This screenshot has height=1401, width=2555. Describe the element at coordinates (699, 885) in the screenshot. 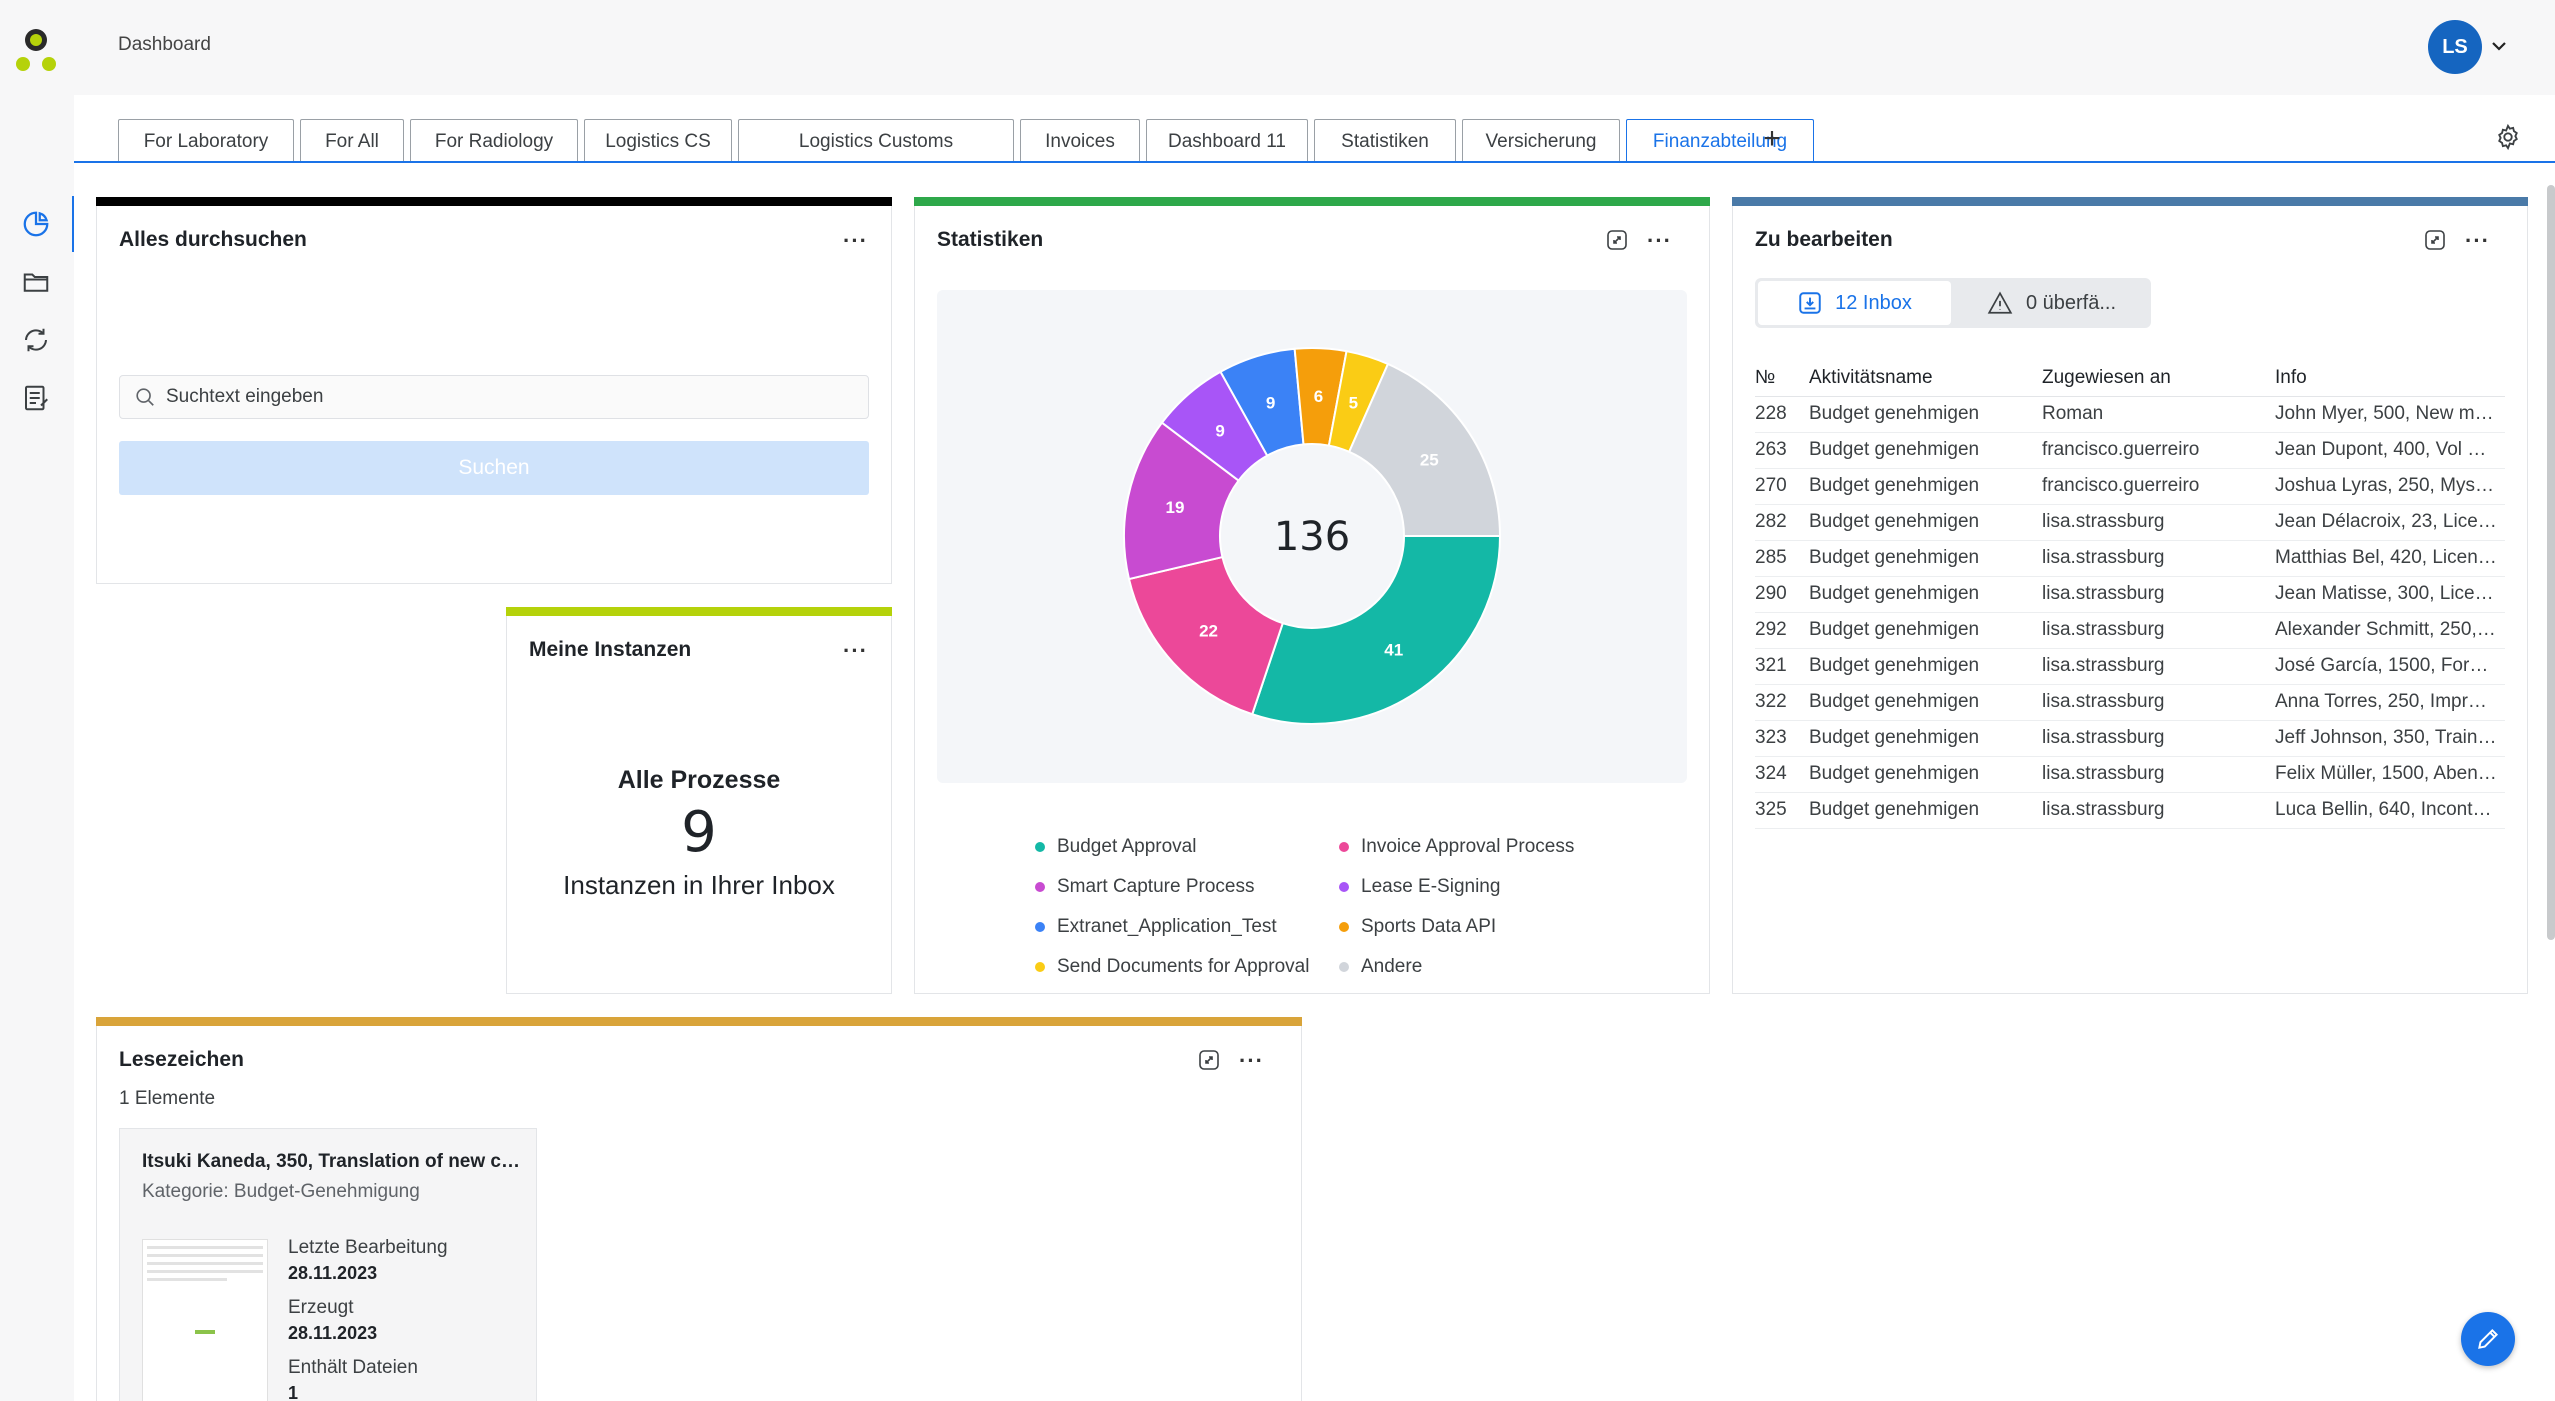

I see `instances-subtitle: Instanzen in Ihrer Inbox` at that location.